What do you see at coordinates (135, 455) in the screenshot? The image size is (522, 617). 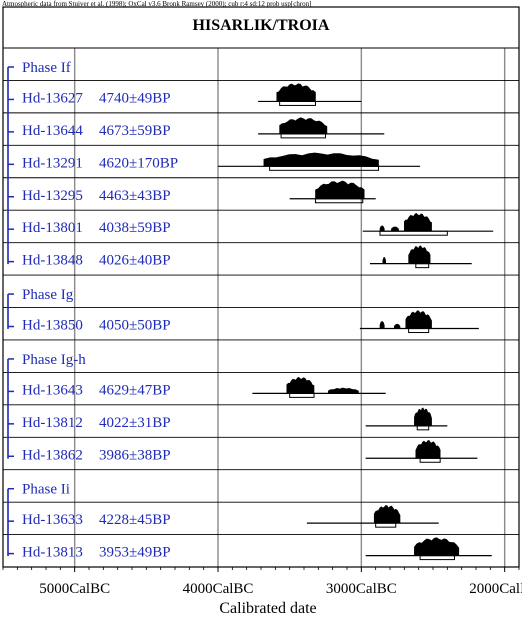 I see `sample-bp: 3986±38BP` at bounding box center [135, 455].